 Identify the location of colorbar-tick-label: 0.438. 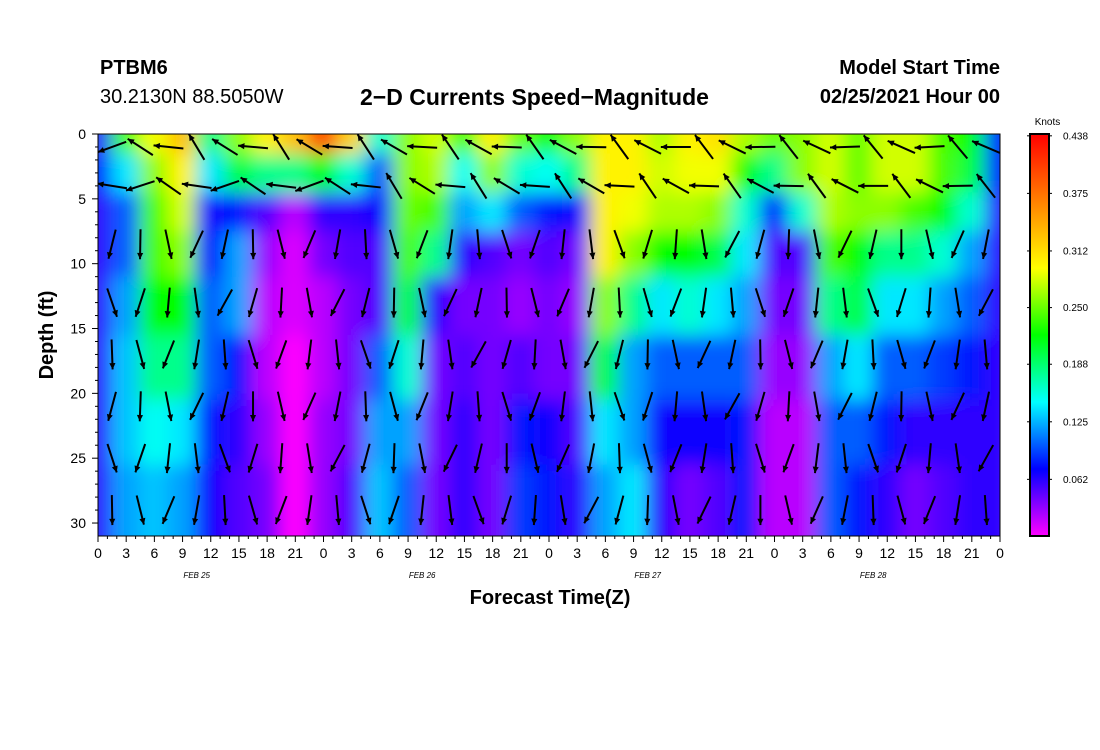
(1075, 136).